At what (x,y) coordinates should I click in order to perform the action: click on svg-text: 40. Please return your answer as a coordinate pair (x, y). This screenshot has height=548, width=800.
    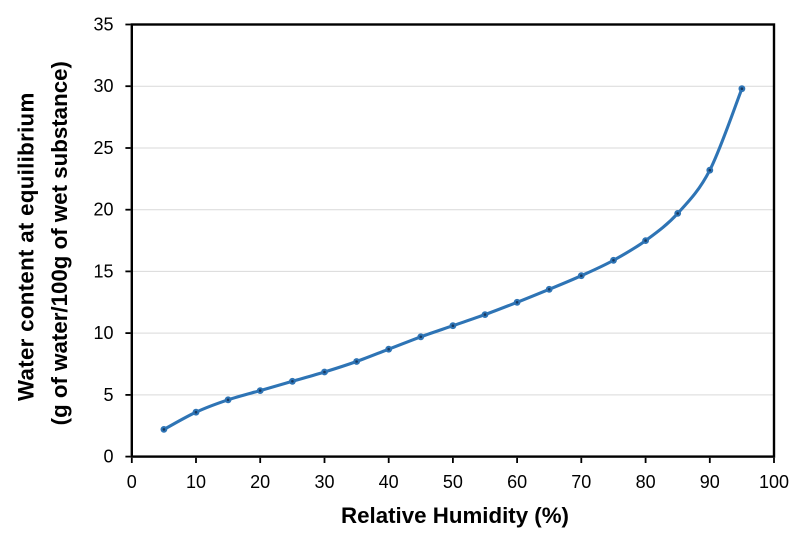
    Looking at the image, I should click on (389, 482).